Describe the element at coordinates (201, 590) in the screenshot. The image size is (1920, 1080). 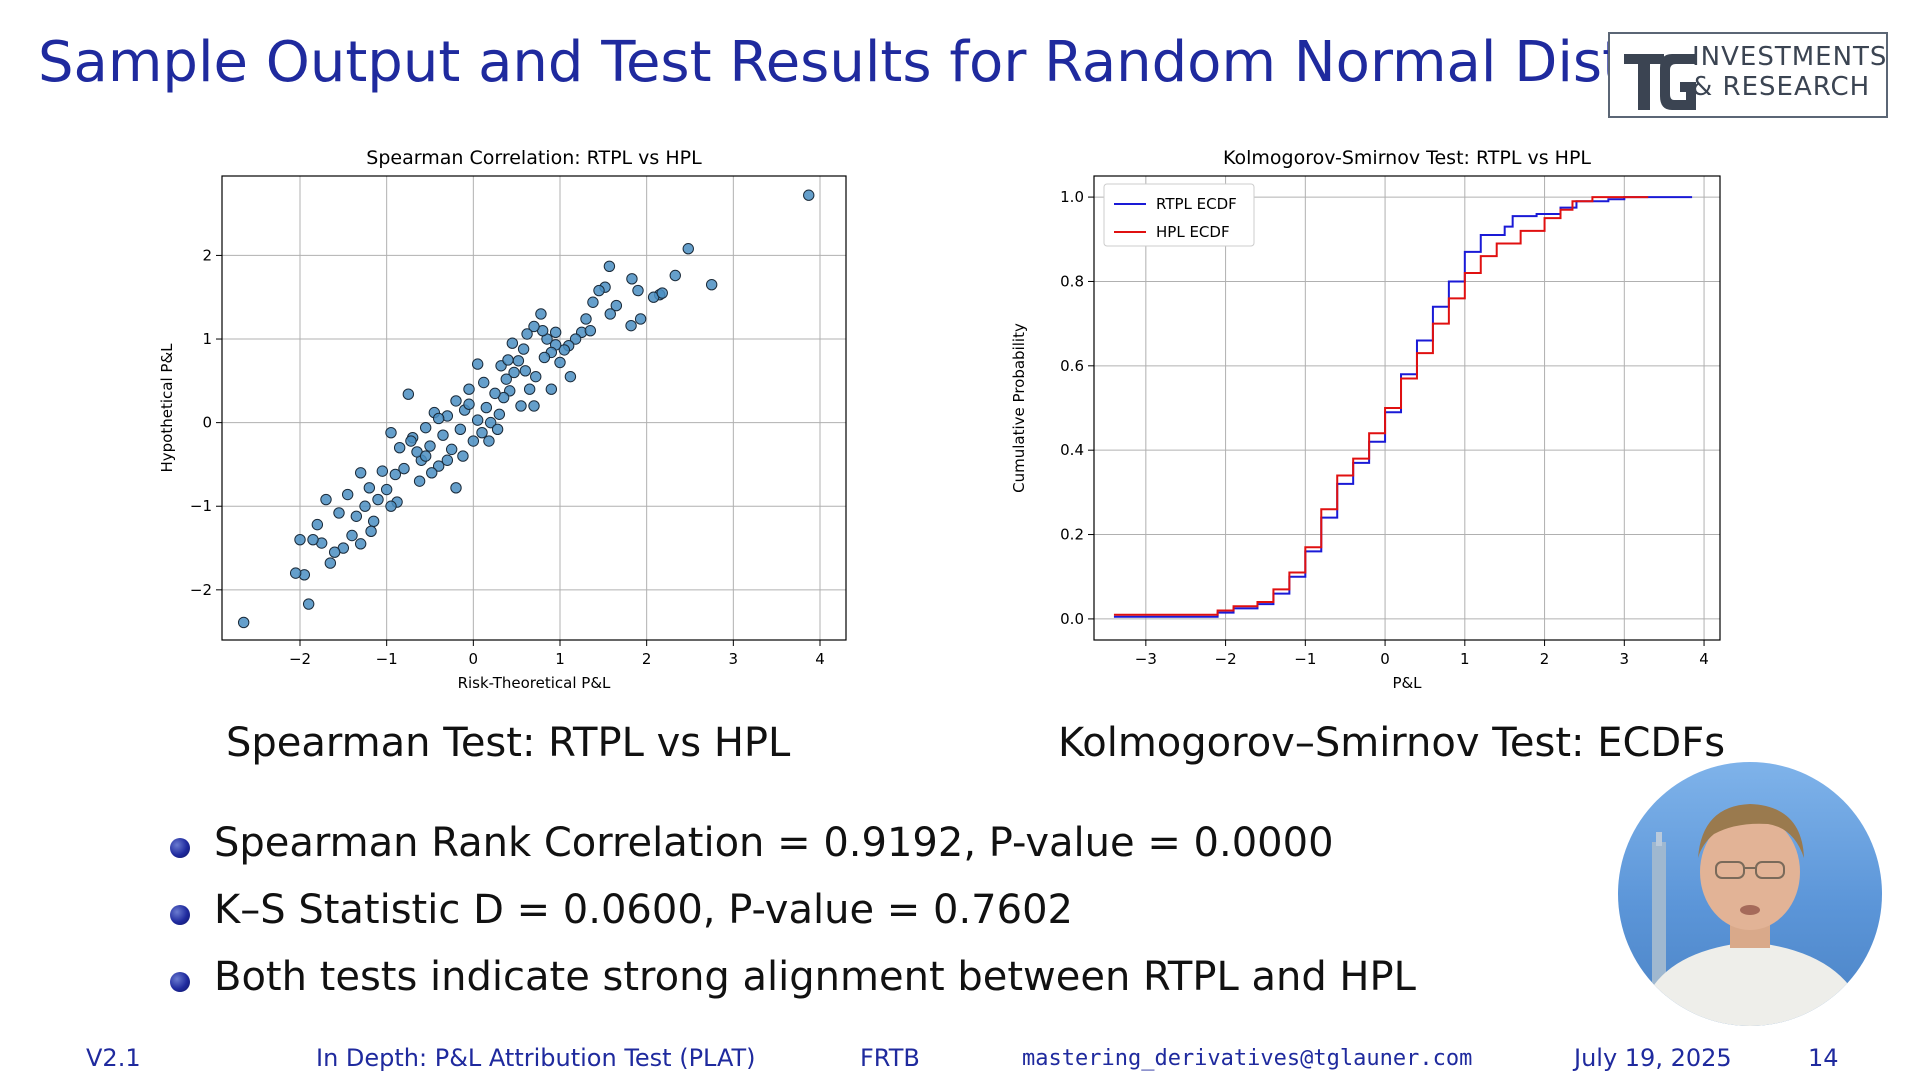
I see `y-tick-label: −2` at that location.